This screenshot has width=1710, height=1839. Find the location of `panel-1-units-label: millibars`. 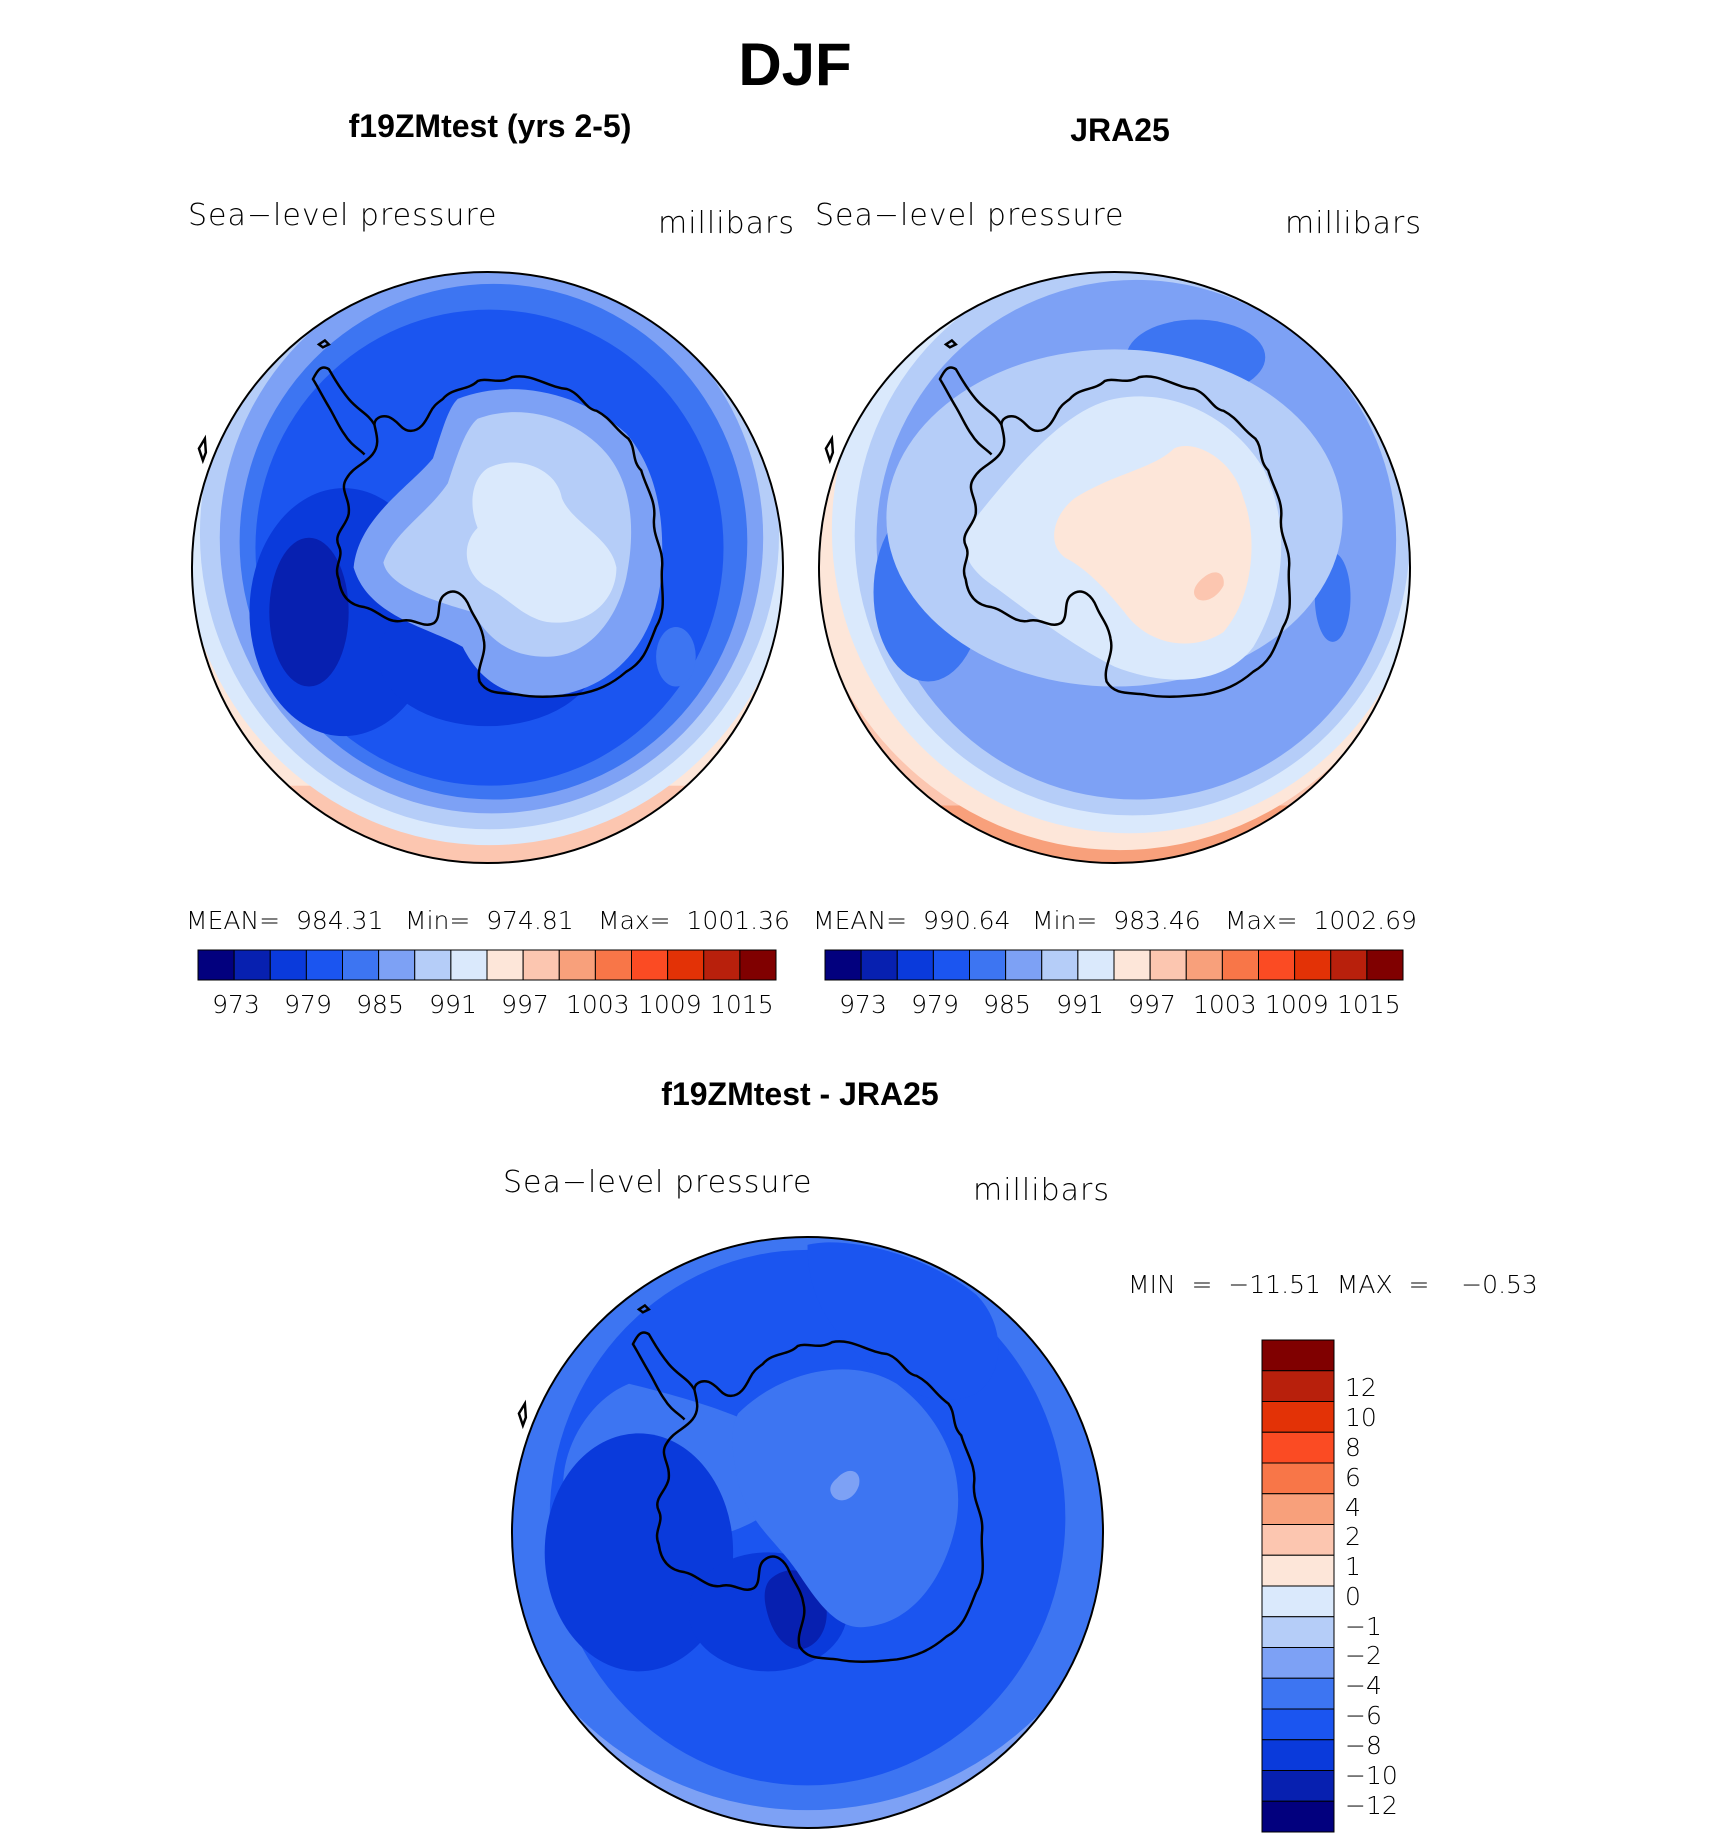

panel-1-units-label: millibars is located at coordinates (726, 223).